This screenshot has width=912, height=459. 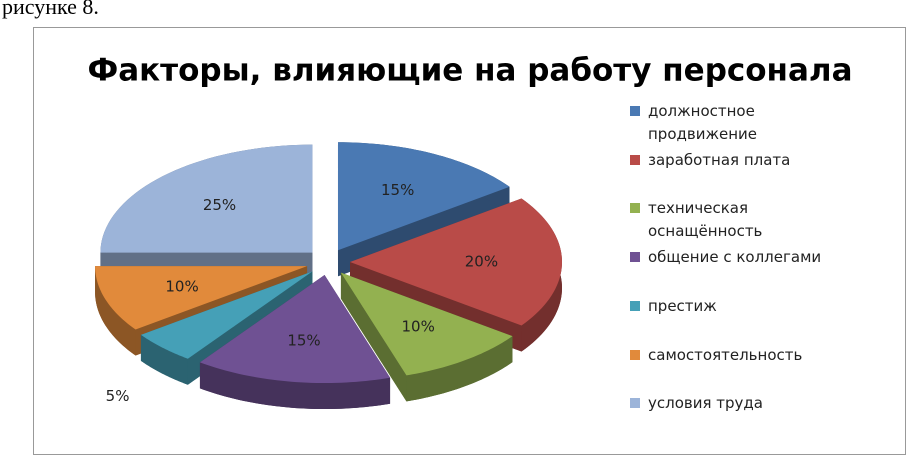 What do you see at coordinates (469, 71) in the screenshot?
I see `chart-title: Факторы, влияющие на работу персонала` at bounding box center [469, 71].